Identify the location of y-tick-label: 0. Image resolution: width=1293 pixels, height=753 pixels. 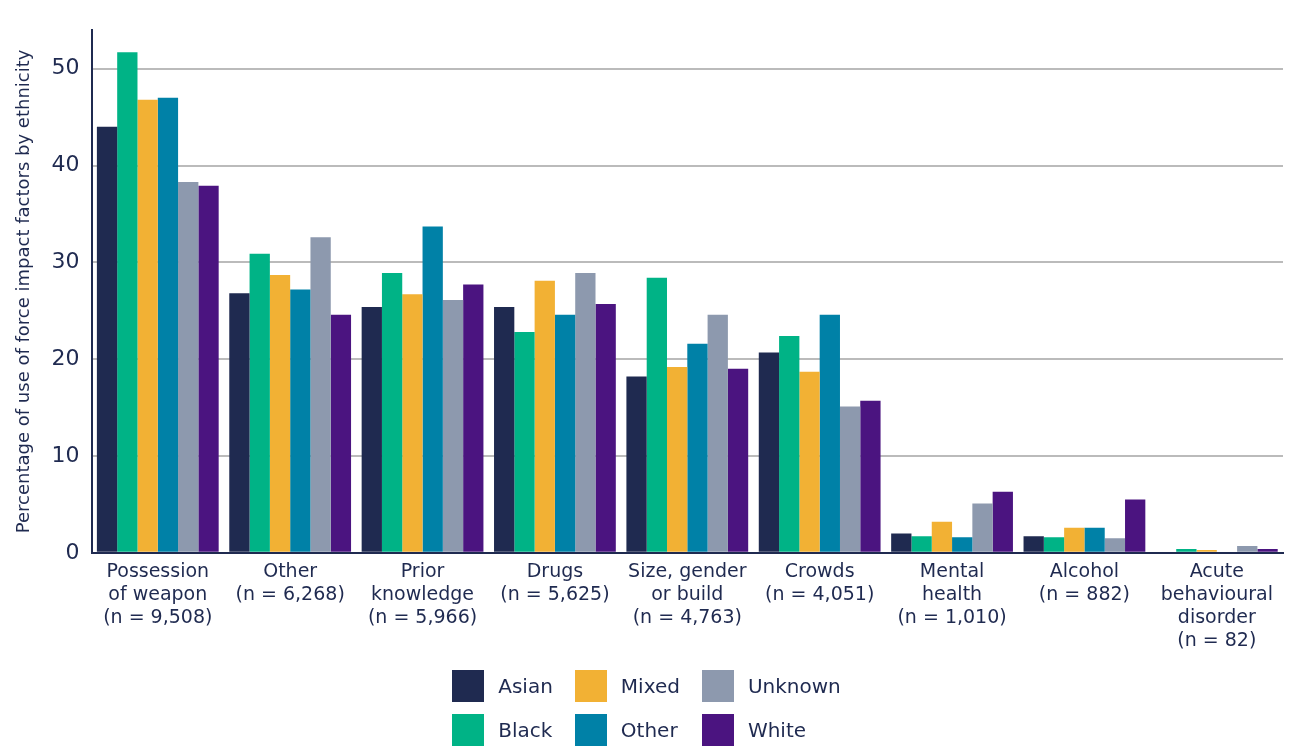
(72, 551).